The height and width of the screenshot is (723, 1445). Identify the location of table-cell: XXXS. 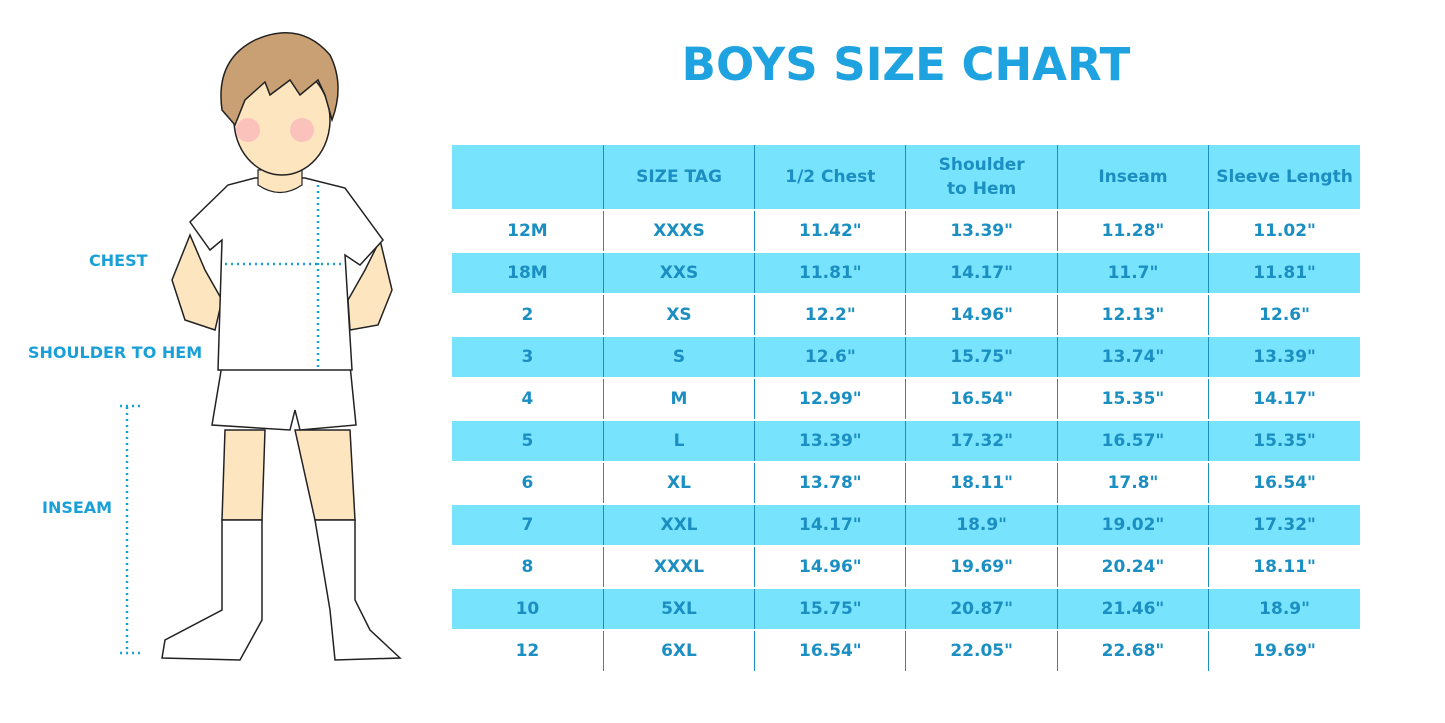
(678, 230).